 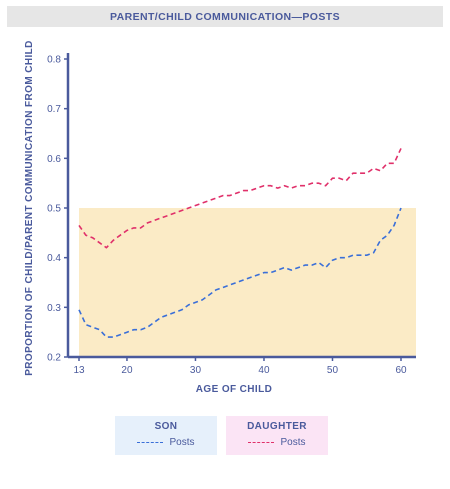 I want to click on x-tick-label: 13, so click(x=79, y=370).